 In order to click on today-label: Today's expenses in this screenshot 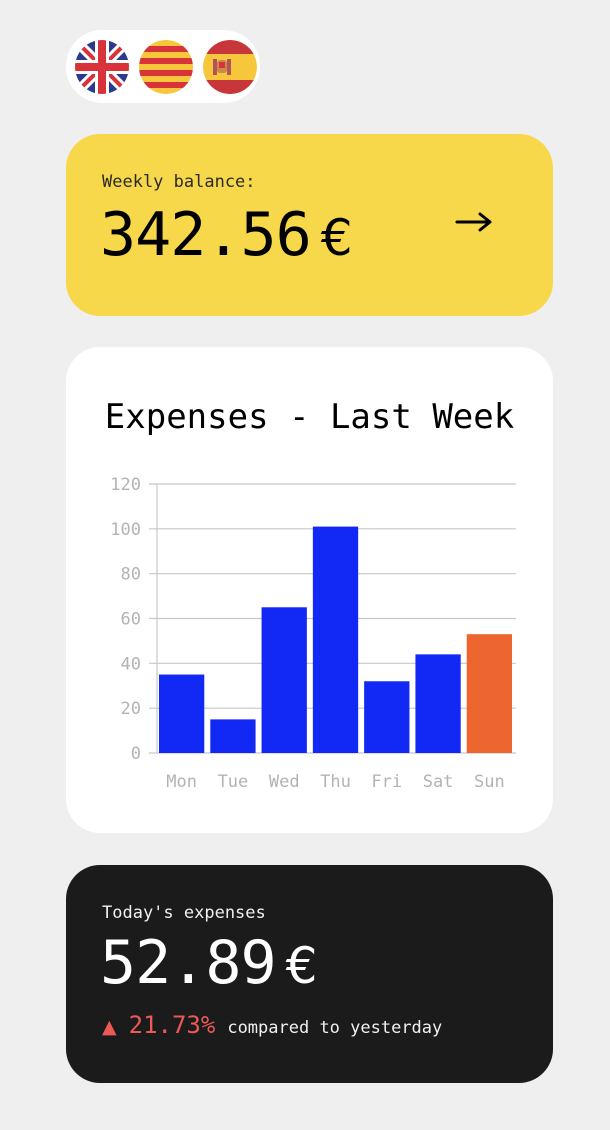, I will do `click(184, 913)`.